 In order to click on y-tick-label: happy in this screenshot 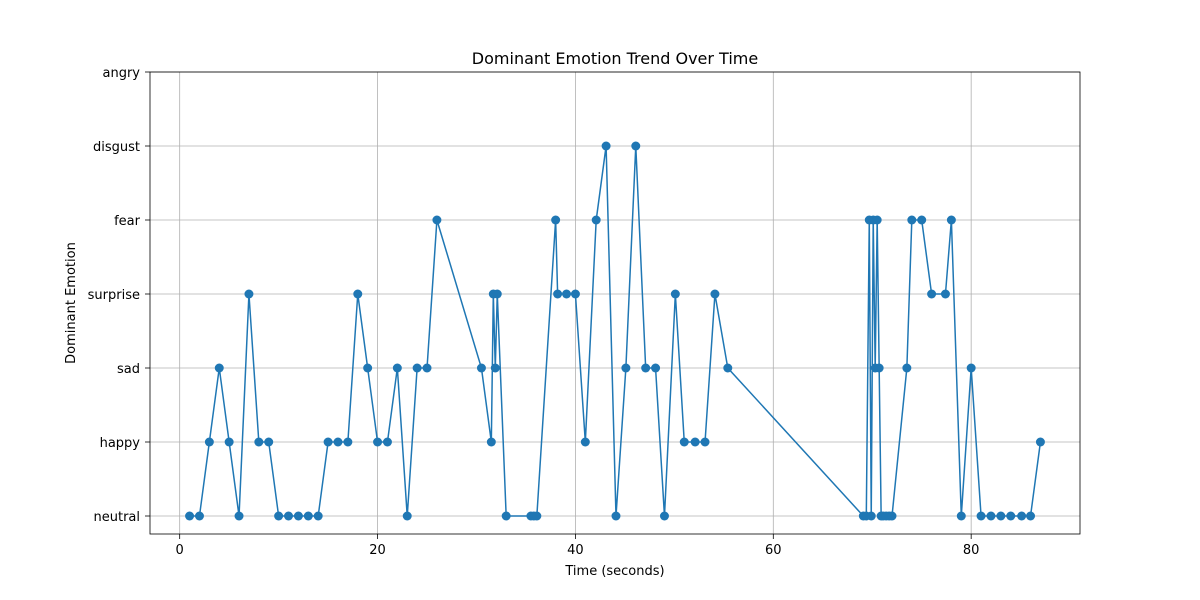, I will do `click(120, 443)`.